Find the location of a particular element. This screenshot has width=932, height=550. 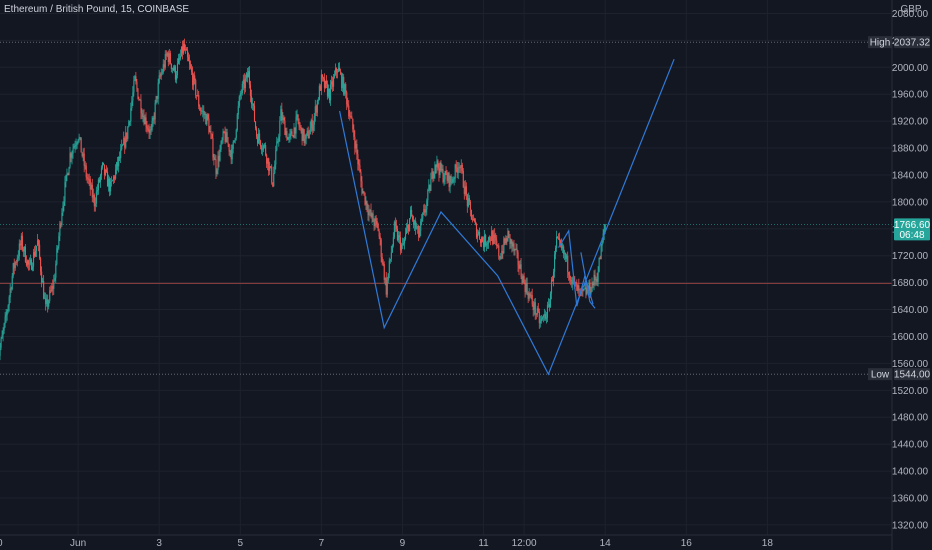

high-badge-label-bg is located at coordinates (880, 42).